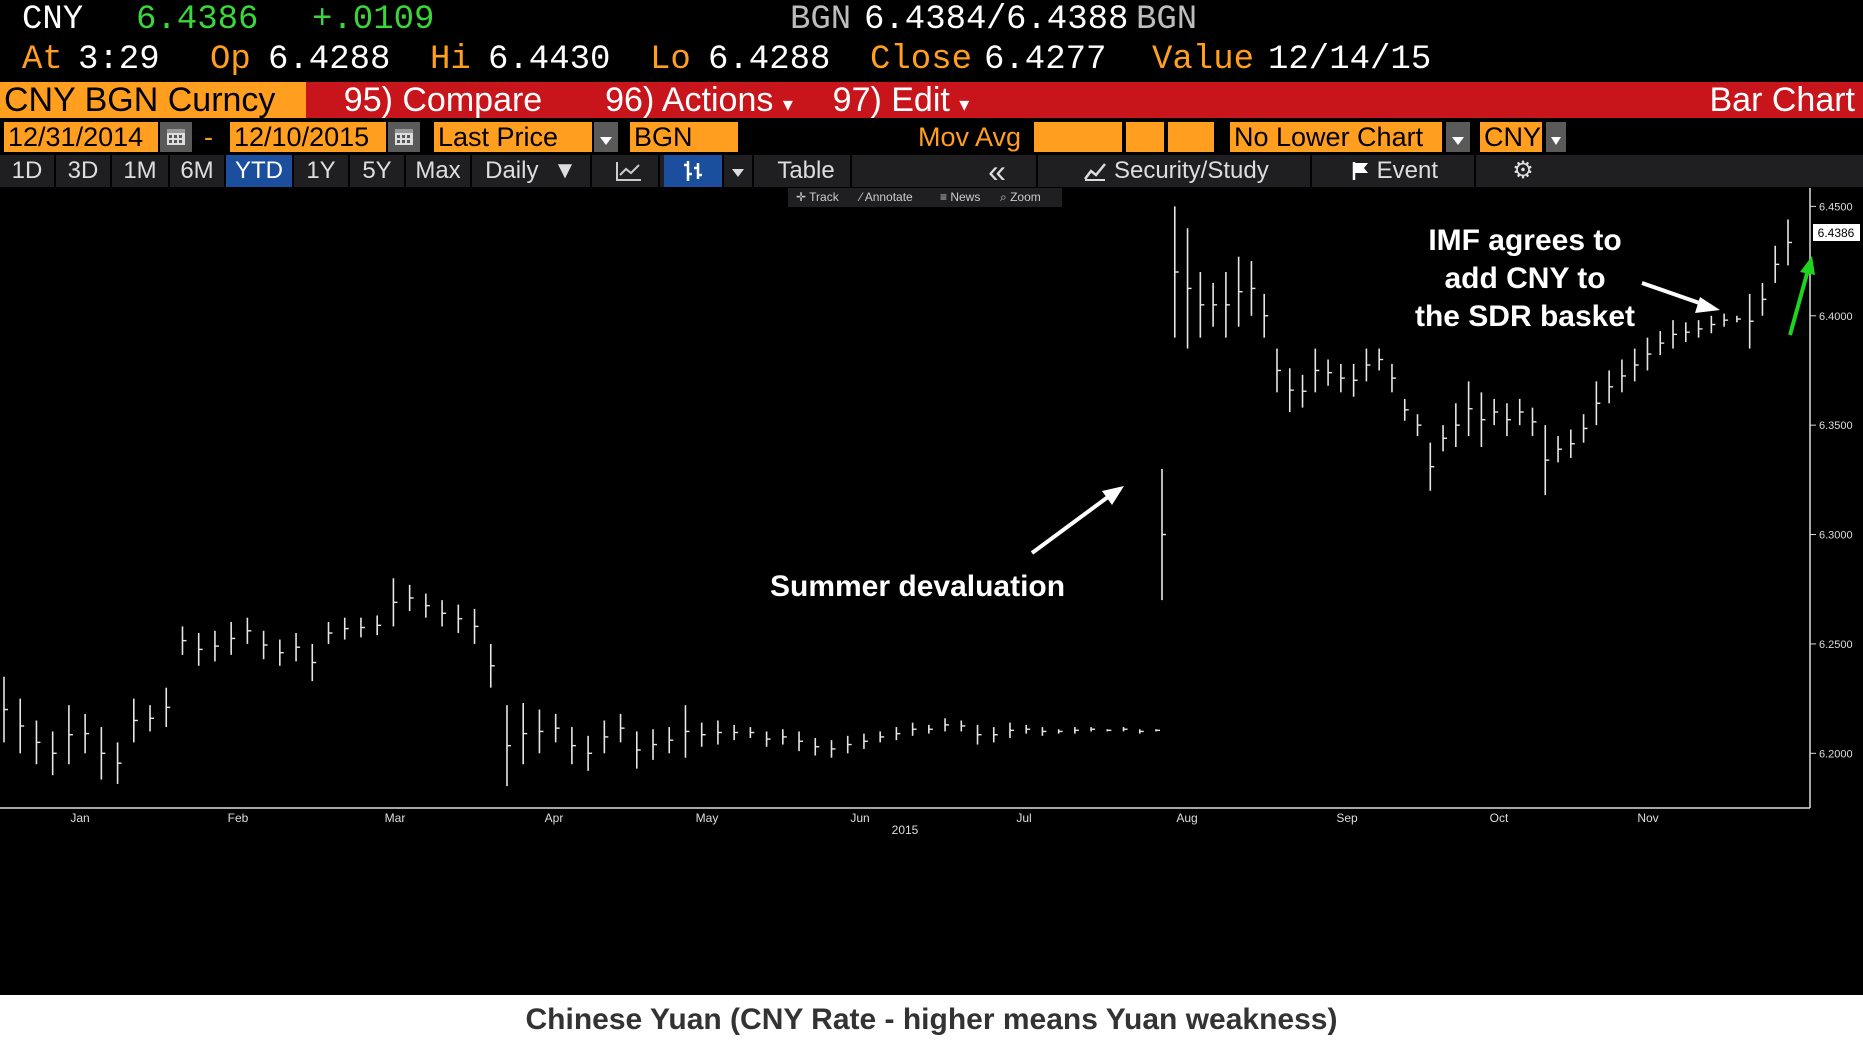 Image resolution: width=1863 pixels, height=1045 pixels. Describe the element at coordinates (373, 20) in the screenshot. I see `net-change: +.0109` at that location.